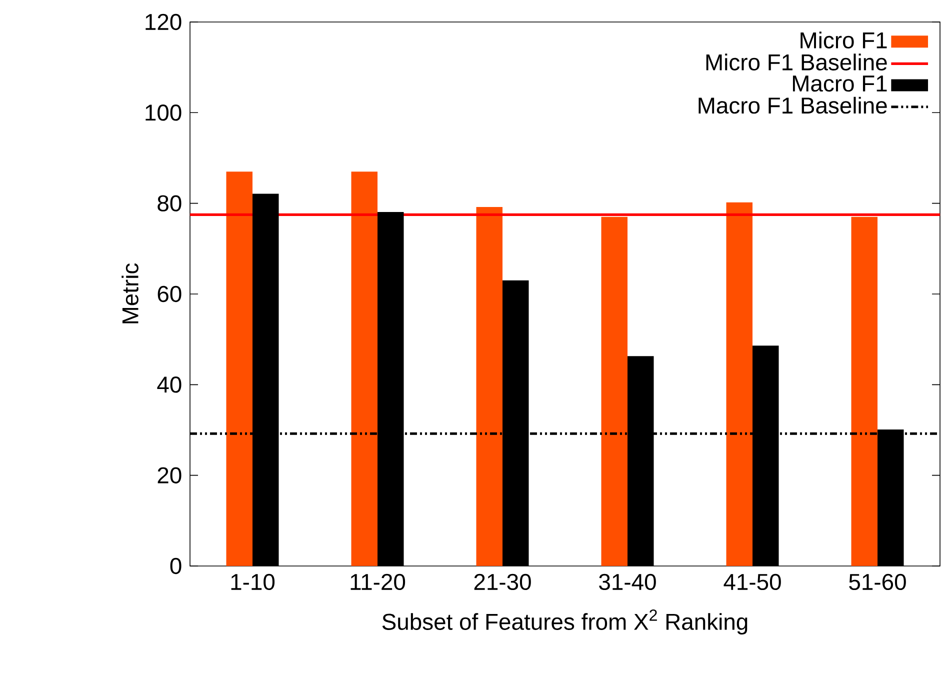  I want to click on x-tick-label: 51-60, so click(877, 582).